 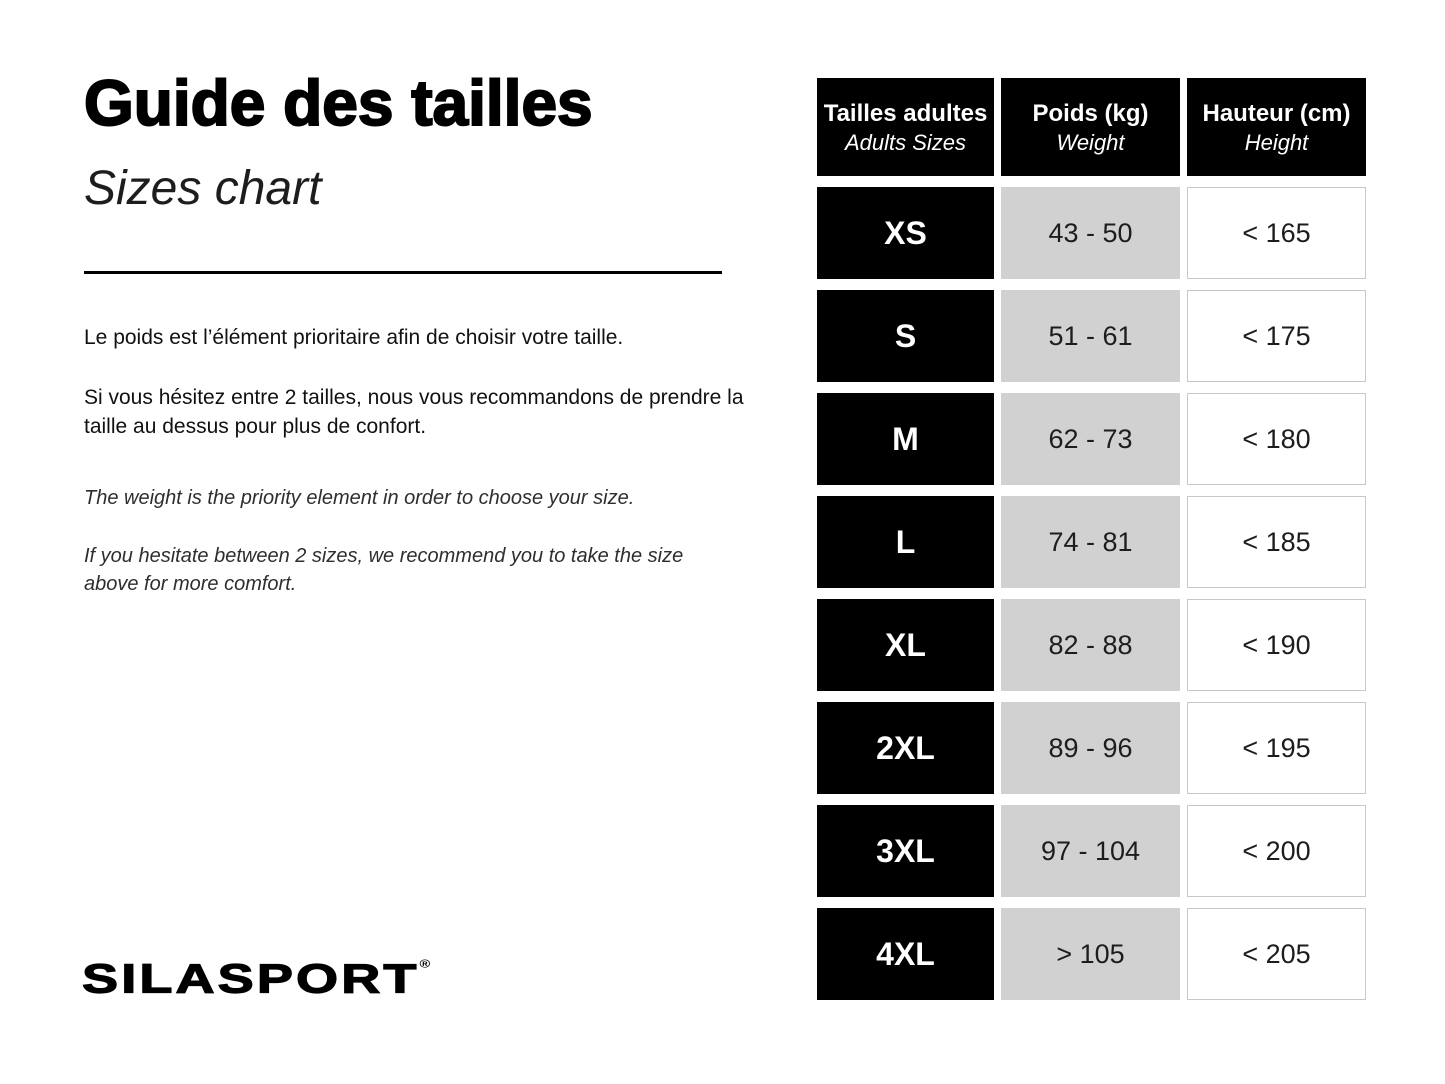 I want to click on size-cell-xl: XL, so click(x=905, y=645).